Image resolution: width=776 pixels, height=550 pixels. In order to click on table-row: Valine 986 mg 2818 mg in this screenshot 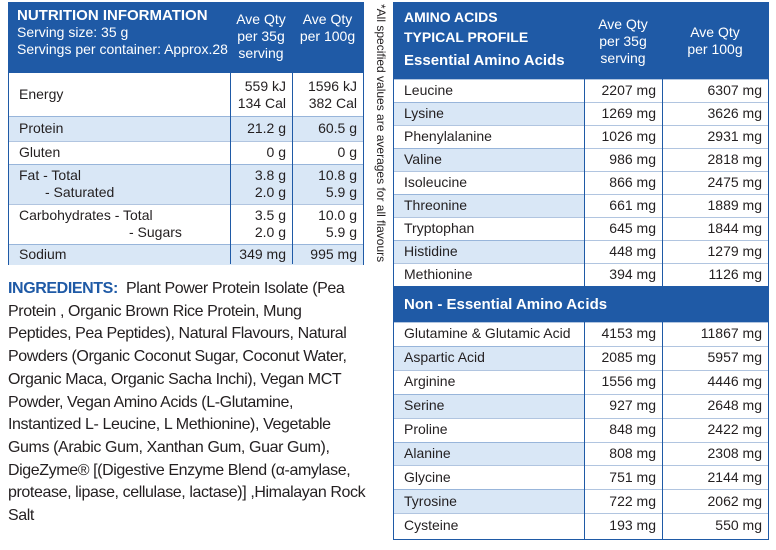, I will do `click(581, 159)`.